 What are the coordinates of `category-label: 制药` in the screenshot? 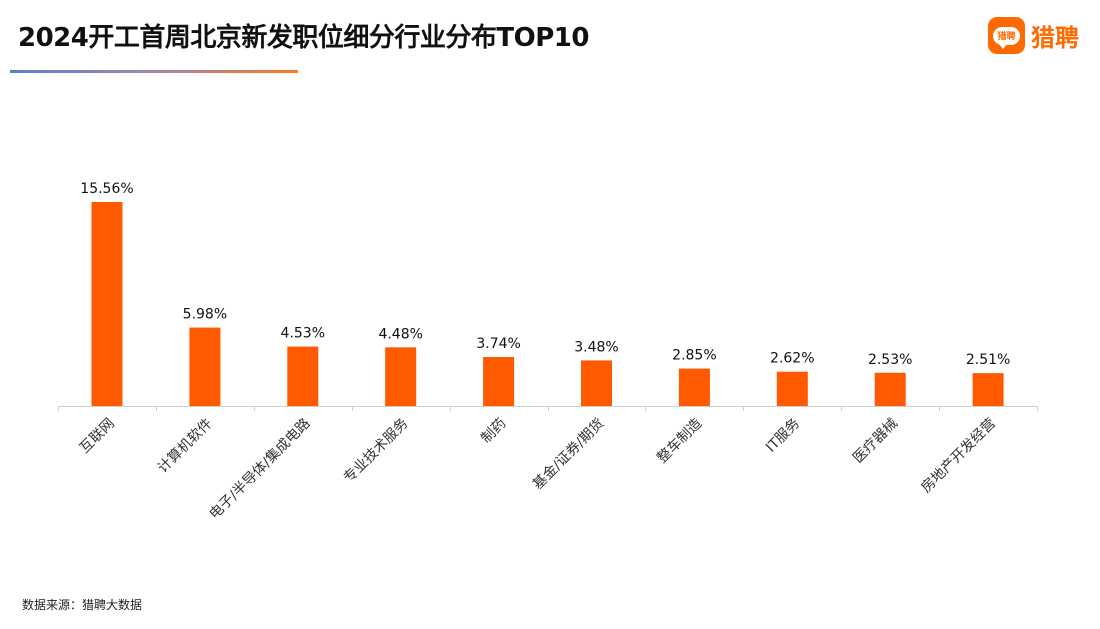 It's located at (493, 431).